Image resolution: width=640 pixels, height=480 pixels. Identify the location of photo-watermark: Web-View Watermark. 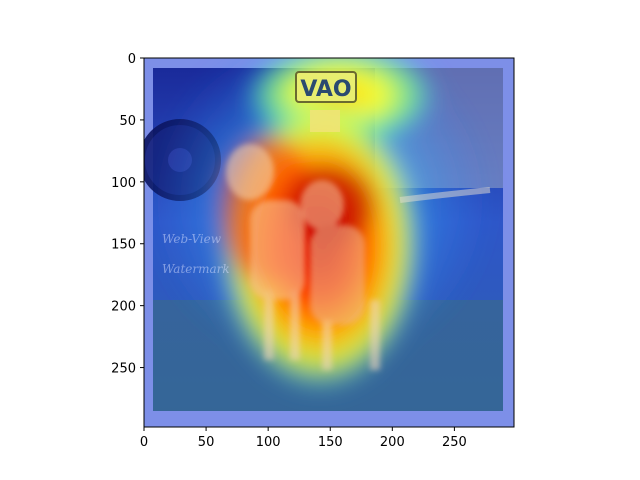
(196, 254).